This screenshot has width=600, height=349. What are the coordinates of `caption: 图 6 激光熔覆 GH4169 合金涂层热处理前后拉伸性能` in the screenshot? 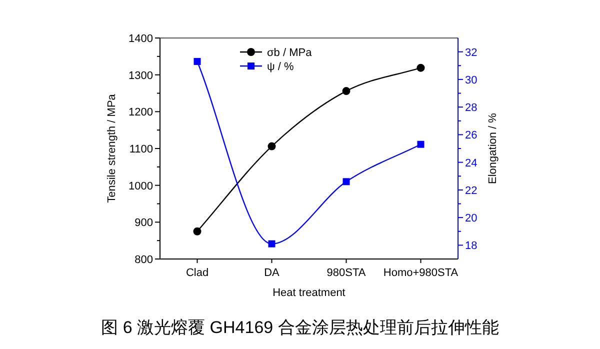 It's located at (300, 327).